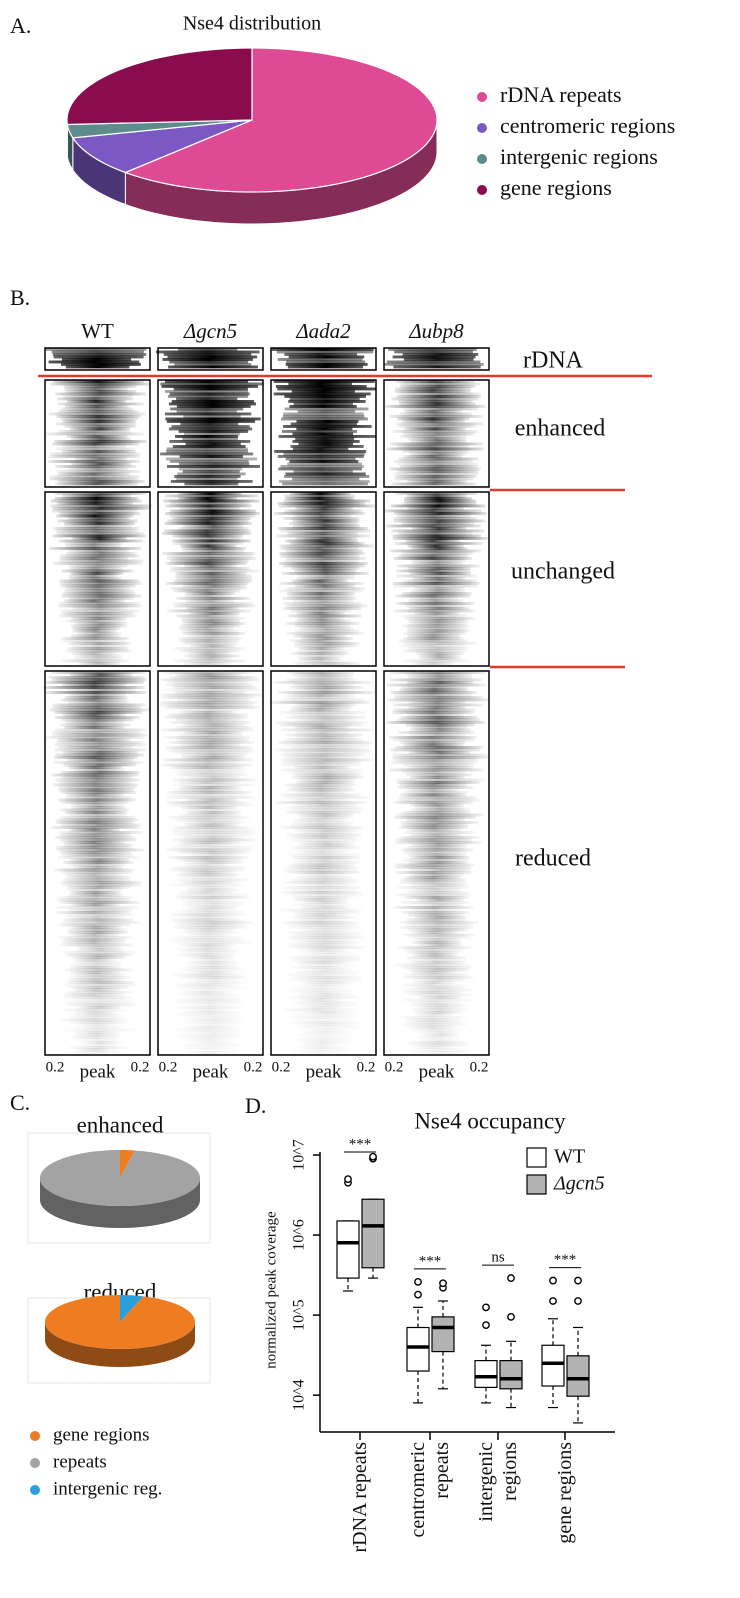 The image size is (740, 1598). I want to click on chart-title: enhanced, so click(120, 1124).